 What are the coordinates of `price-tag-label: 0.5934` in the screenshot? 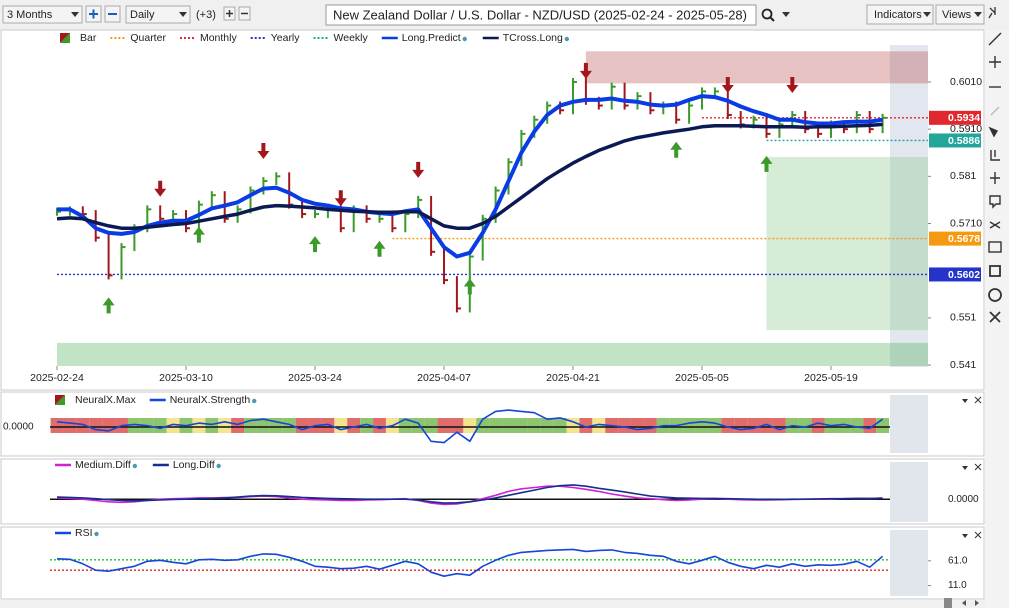 It's located at (964, 118).